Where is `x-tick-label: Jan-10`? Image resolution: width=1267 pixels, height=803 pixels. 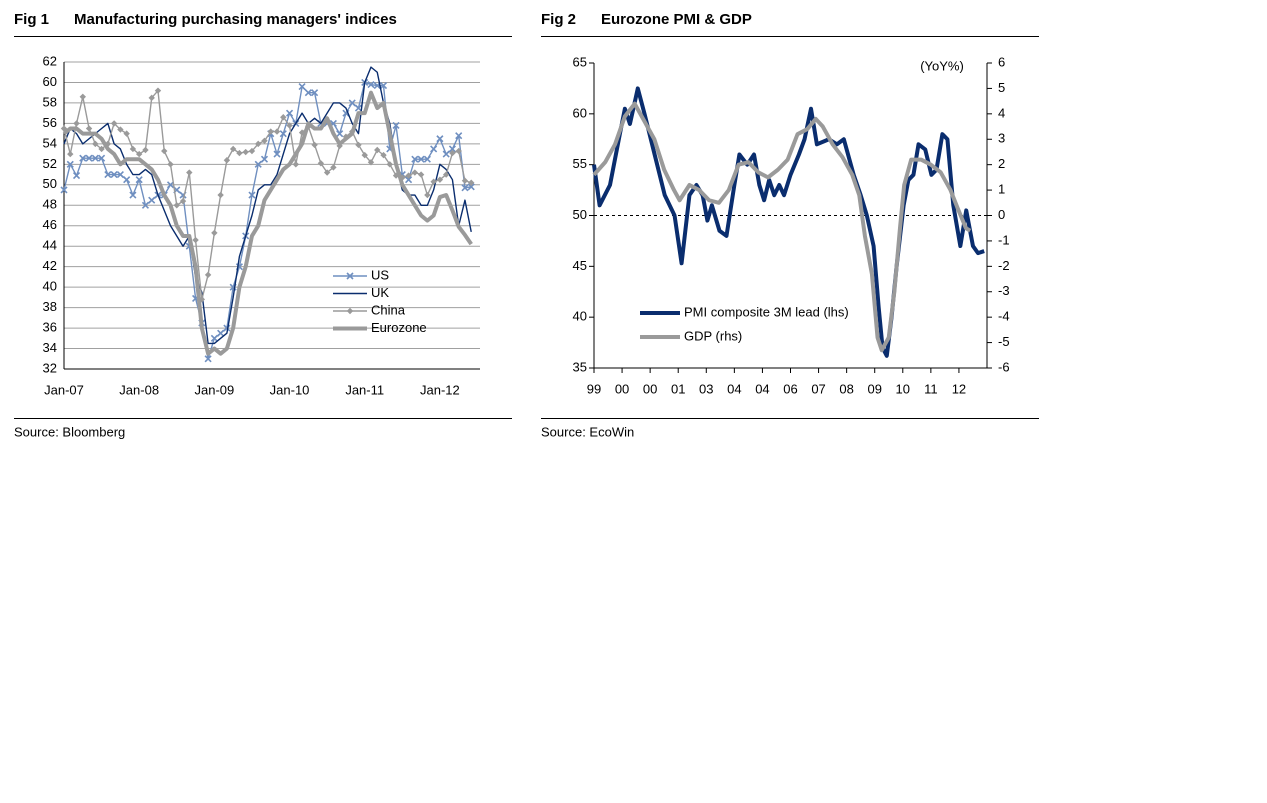 x-tick-label: Jan-10 is located at coordinates (290, 389).